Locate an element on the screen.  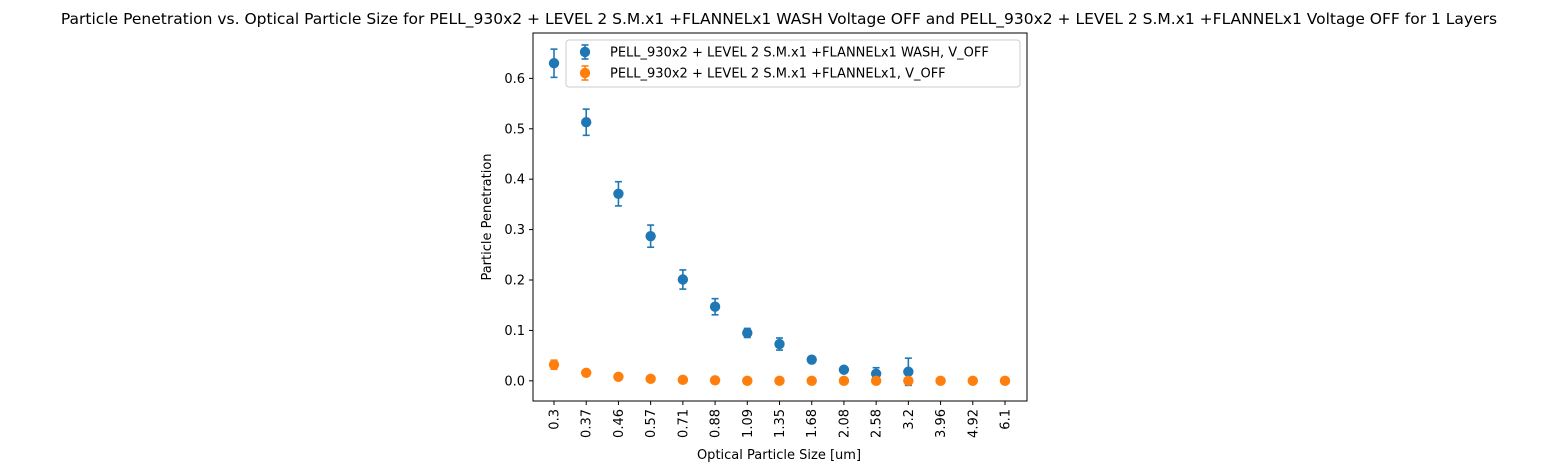
x-tick-label: 0.57 is located at coordinates (651, 423).